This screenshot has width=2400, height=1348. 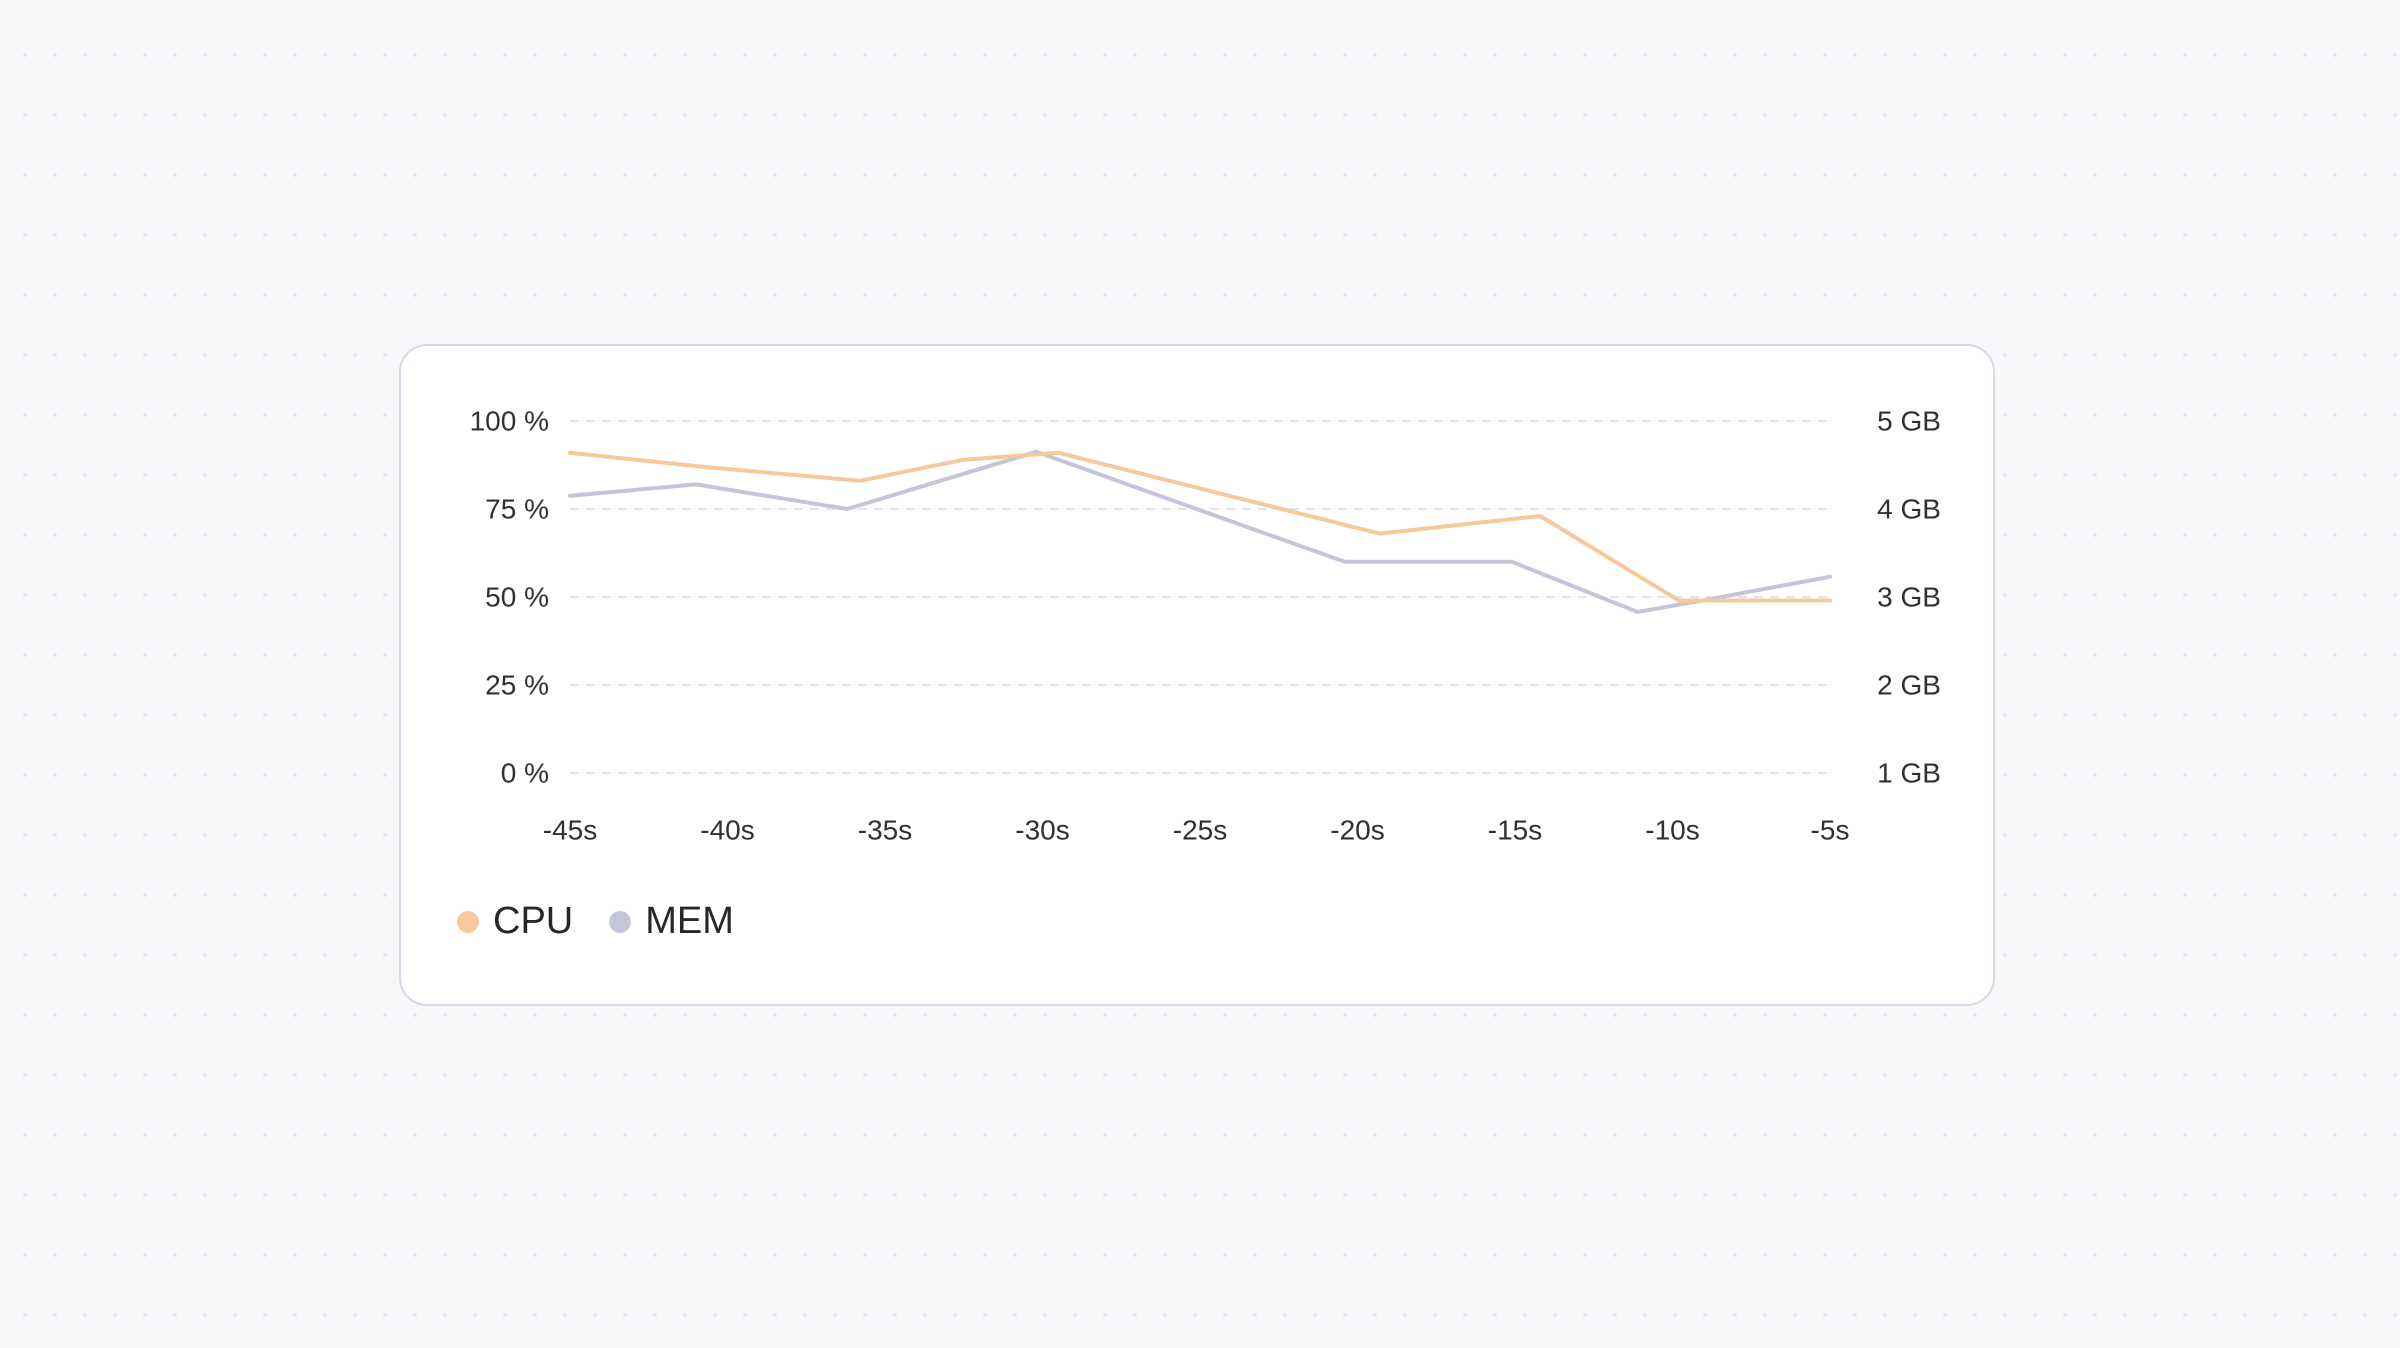 I want to click on y-right-tick-label: 5 GB, so click(x=1909, y=421).